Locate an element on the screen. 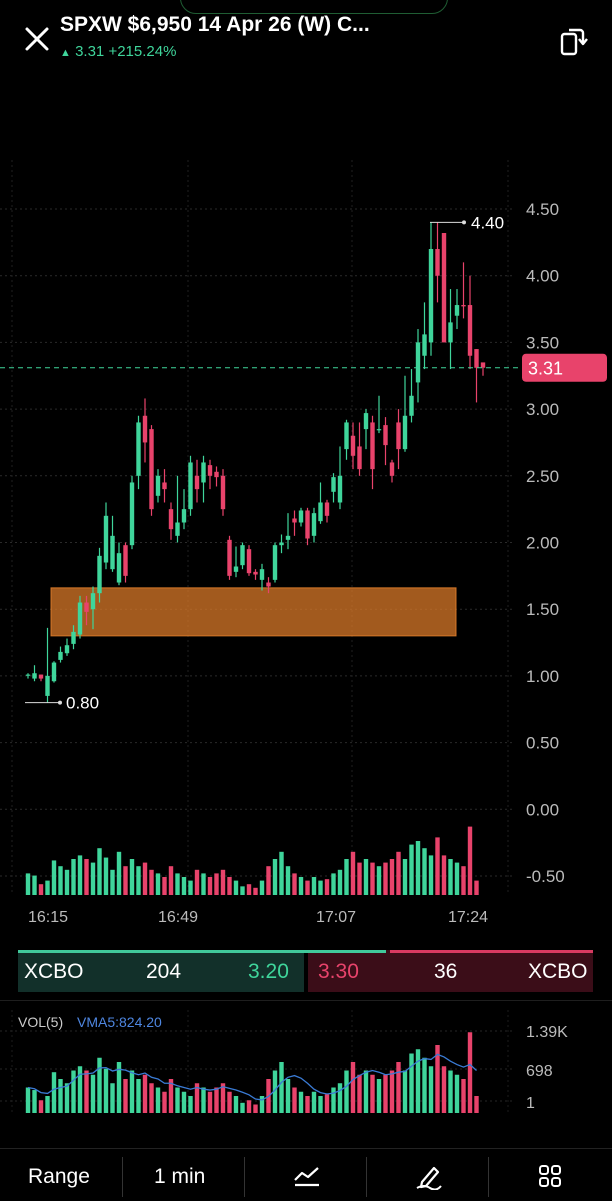  x-tick-label: 17:07 is located at coordinates (336, 917).